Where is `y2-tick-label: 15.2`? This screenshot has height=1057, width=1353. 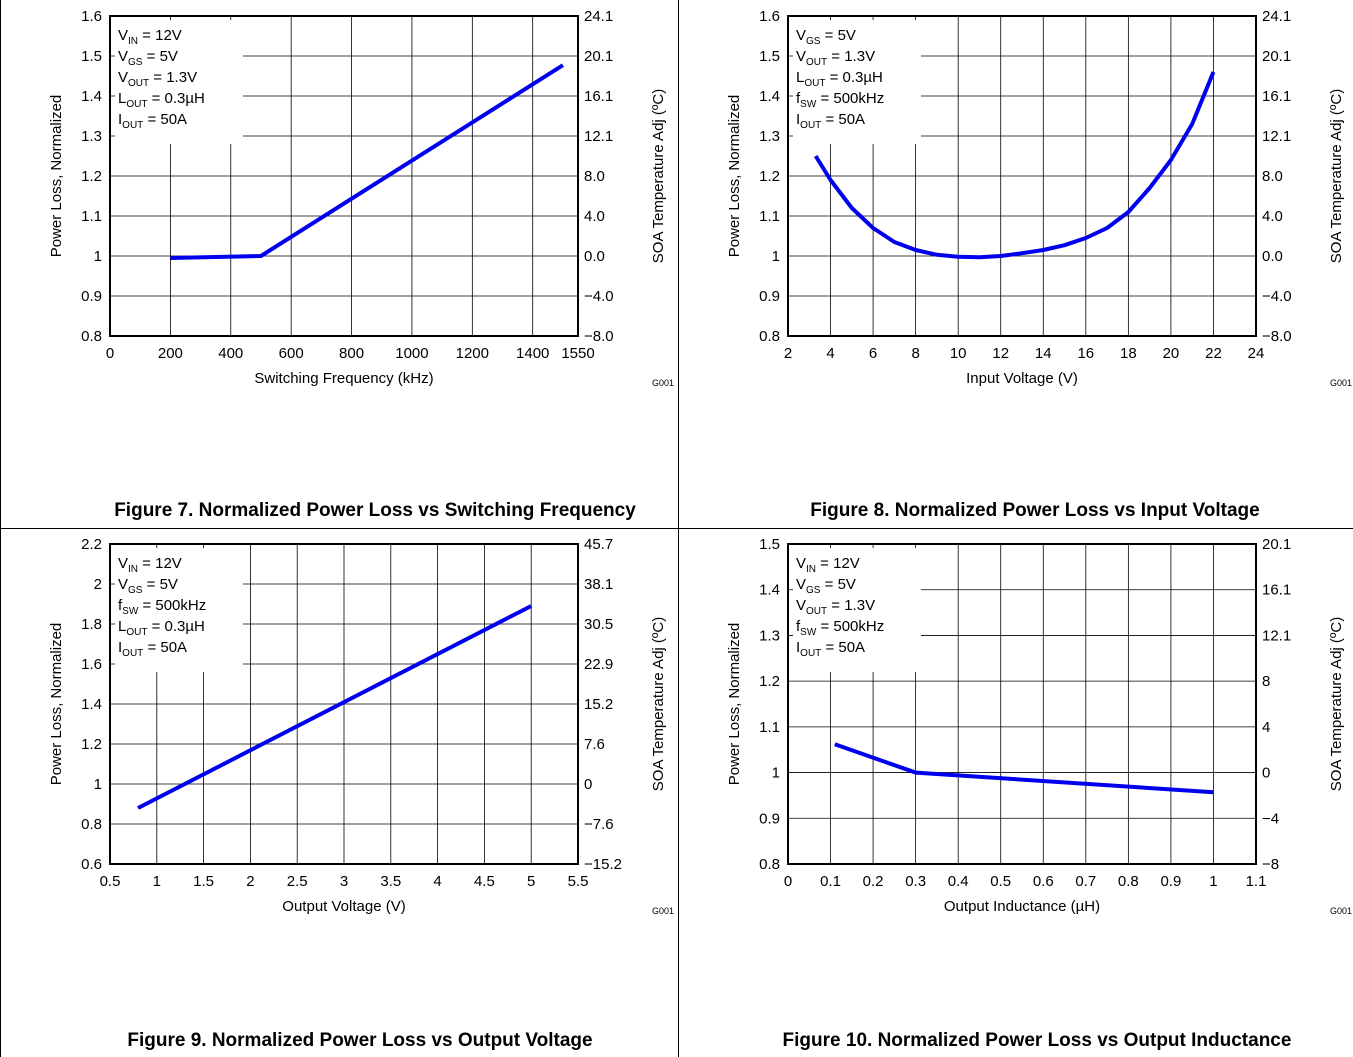 y2-tick-label: 15.2 is located at coordinates (598, 704).